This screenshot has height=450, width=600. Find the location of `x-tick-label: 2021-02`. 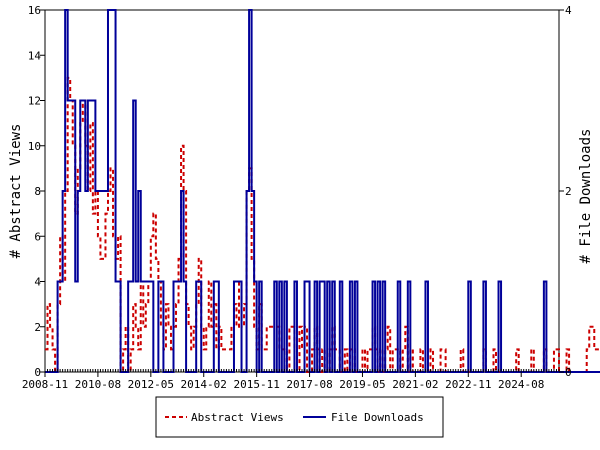

x-tick-label: 2021-02 is located at coordinates (415, 384).